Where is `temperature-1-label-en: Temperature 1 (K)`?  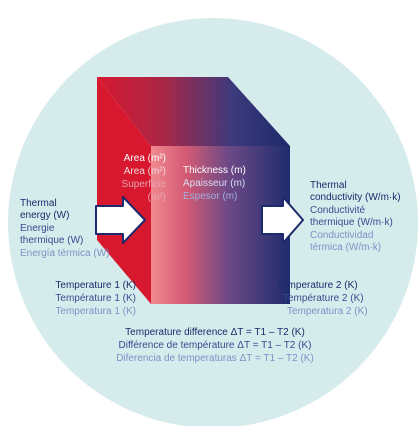
temperature-1-label-en: Temperature 1 (K) is located at coordinates (95, 285).